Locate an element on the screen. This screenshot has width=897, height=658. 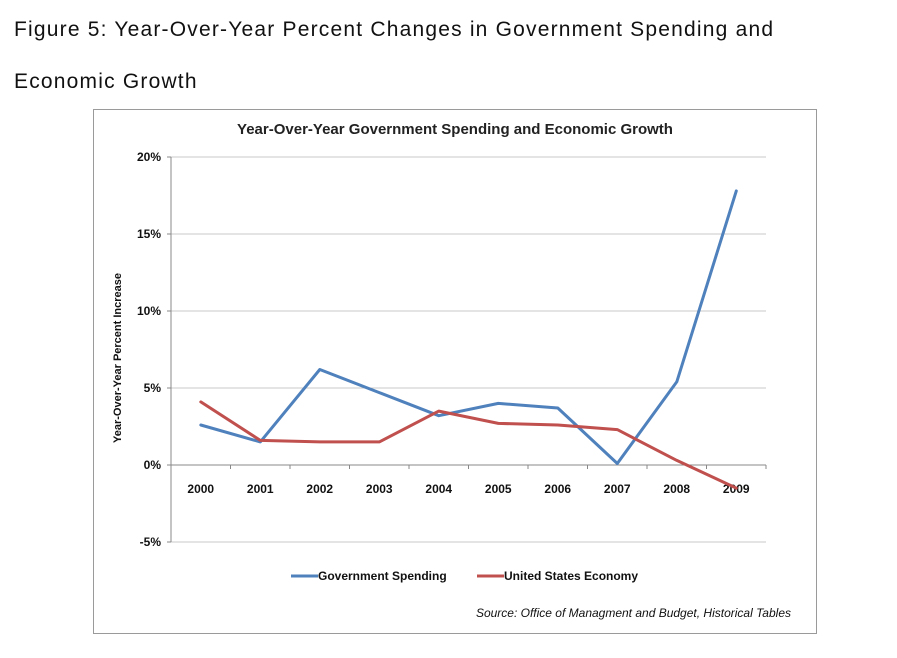
y-tick-label: 15% is located at coordinates (149, 234).